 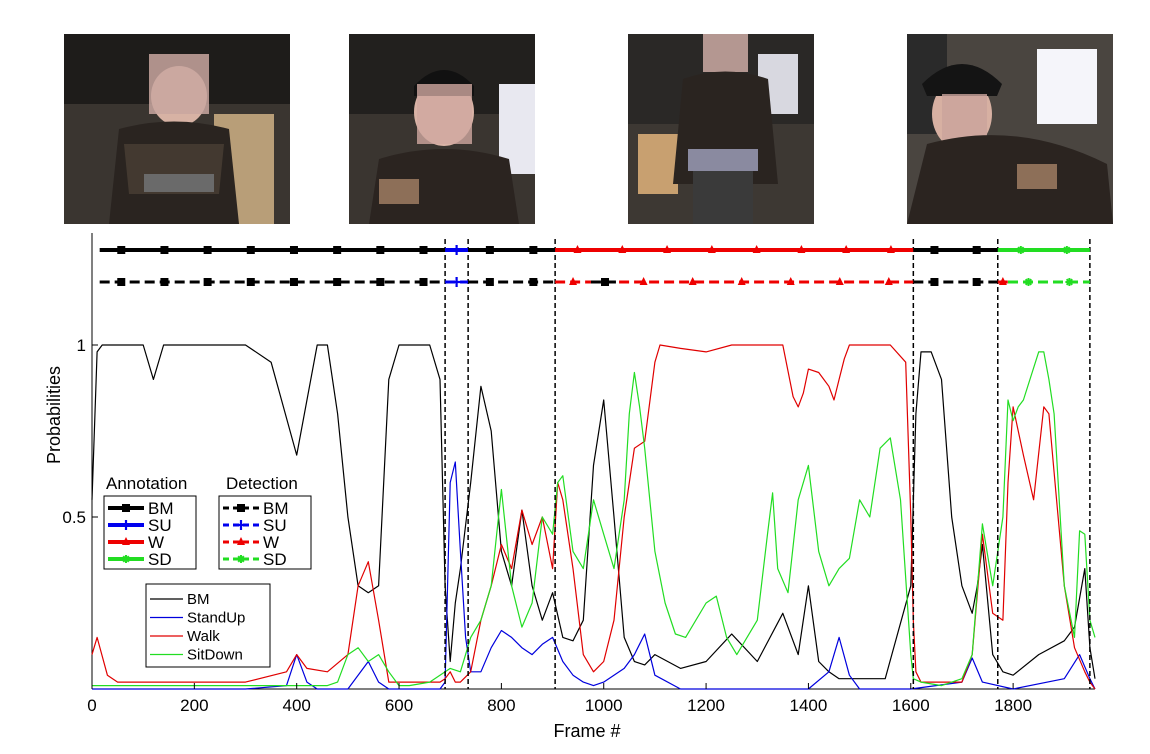 What do you see at coordinates (911, 705) in the screenshot?
I see `x-tick-label: 1600` at bounding box center [911, 705].